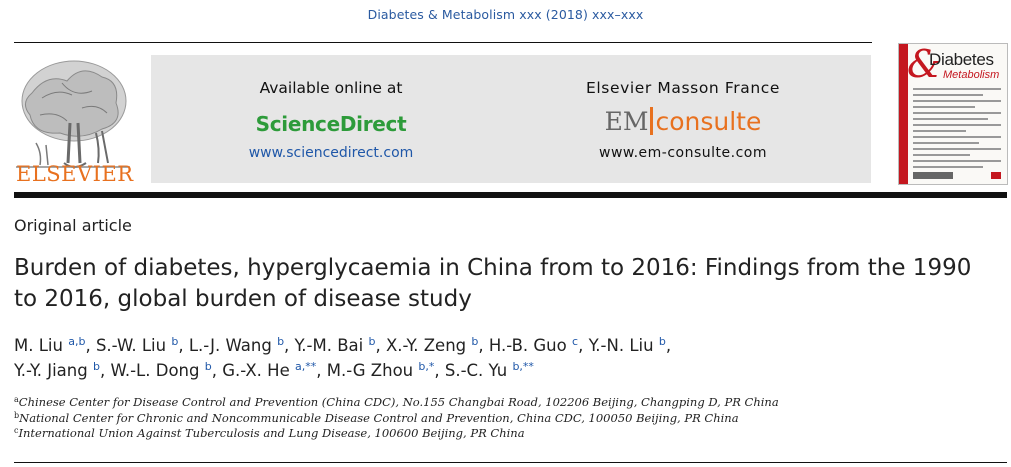 Image resolution: width=1011 pixels, height=467 pixels. What do you see at coordinates (51, 370) in the screenshot?
I see `author-name: Y.-Y. Jiang` at bounding box center [51, 370].